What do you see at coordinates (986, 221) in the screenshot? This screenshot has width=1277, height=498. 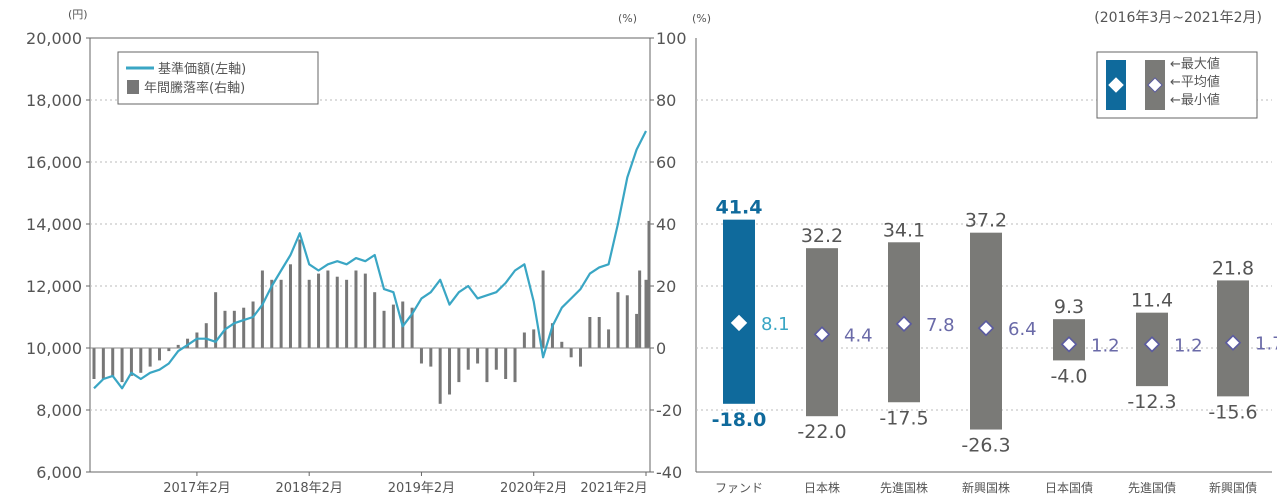 I see `max-label: 37.2` at bounding box center [986, 221].